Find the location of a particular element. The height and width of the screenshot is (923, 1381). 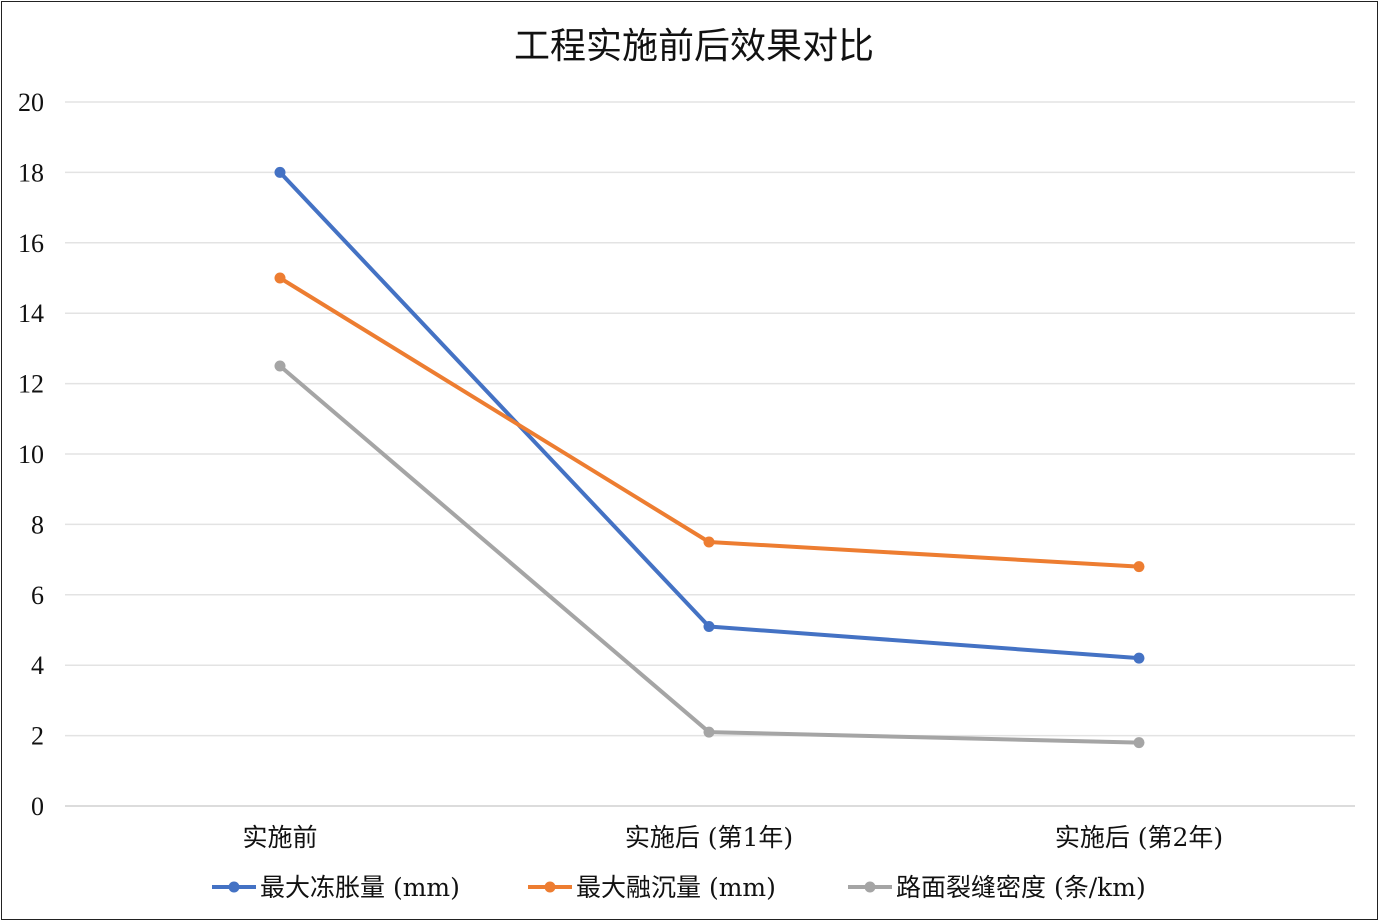

y-tick-label: 10 is located at coordinates (31, 454).